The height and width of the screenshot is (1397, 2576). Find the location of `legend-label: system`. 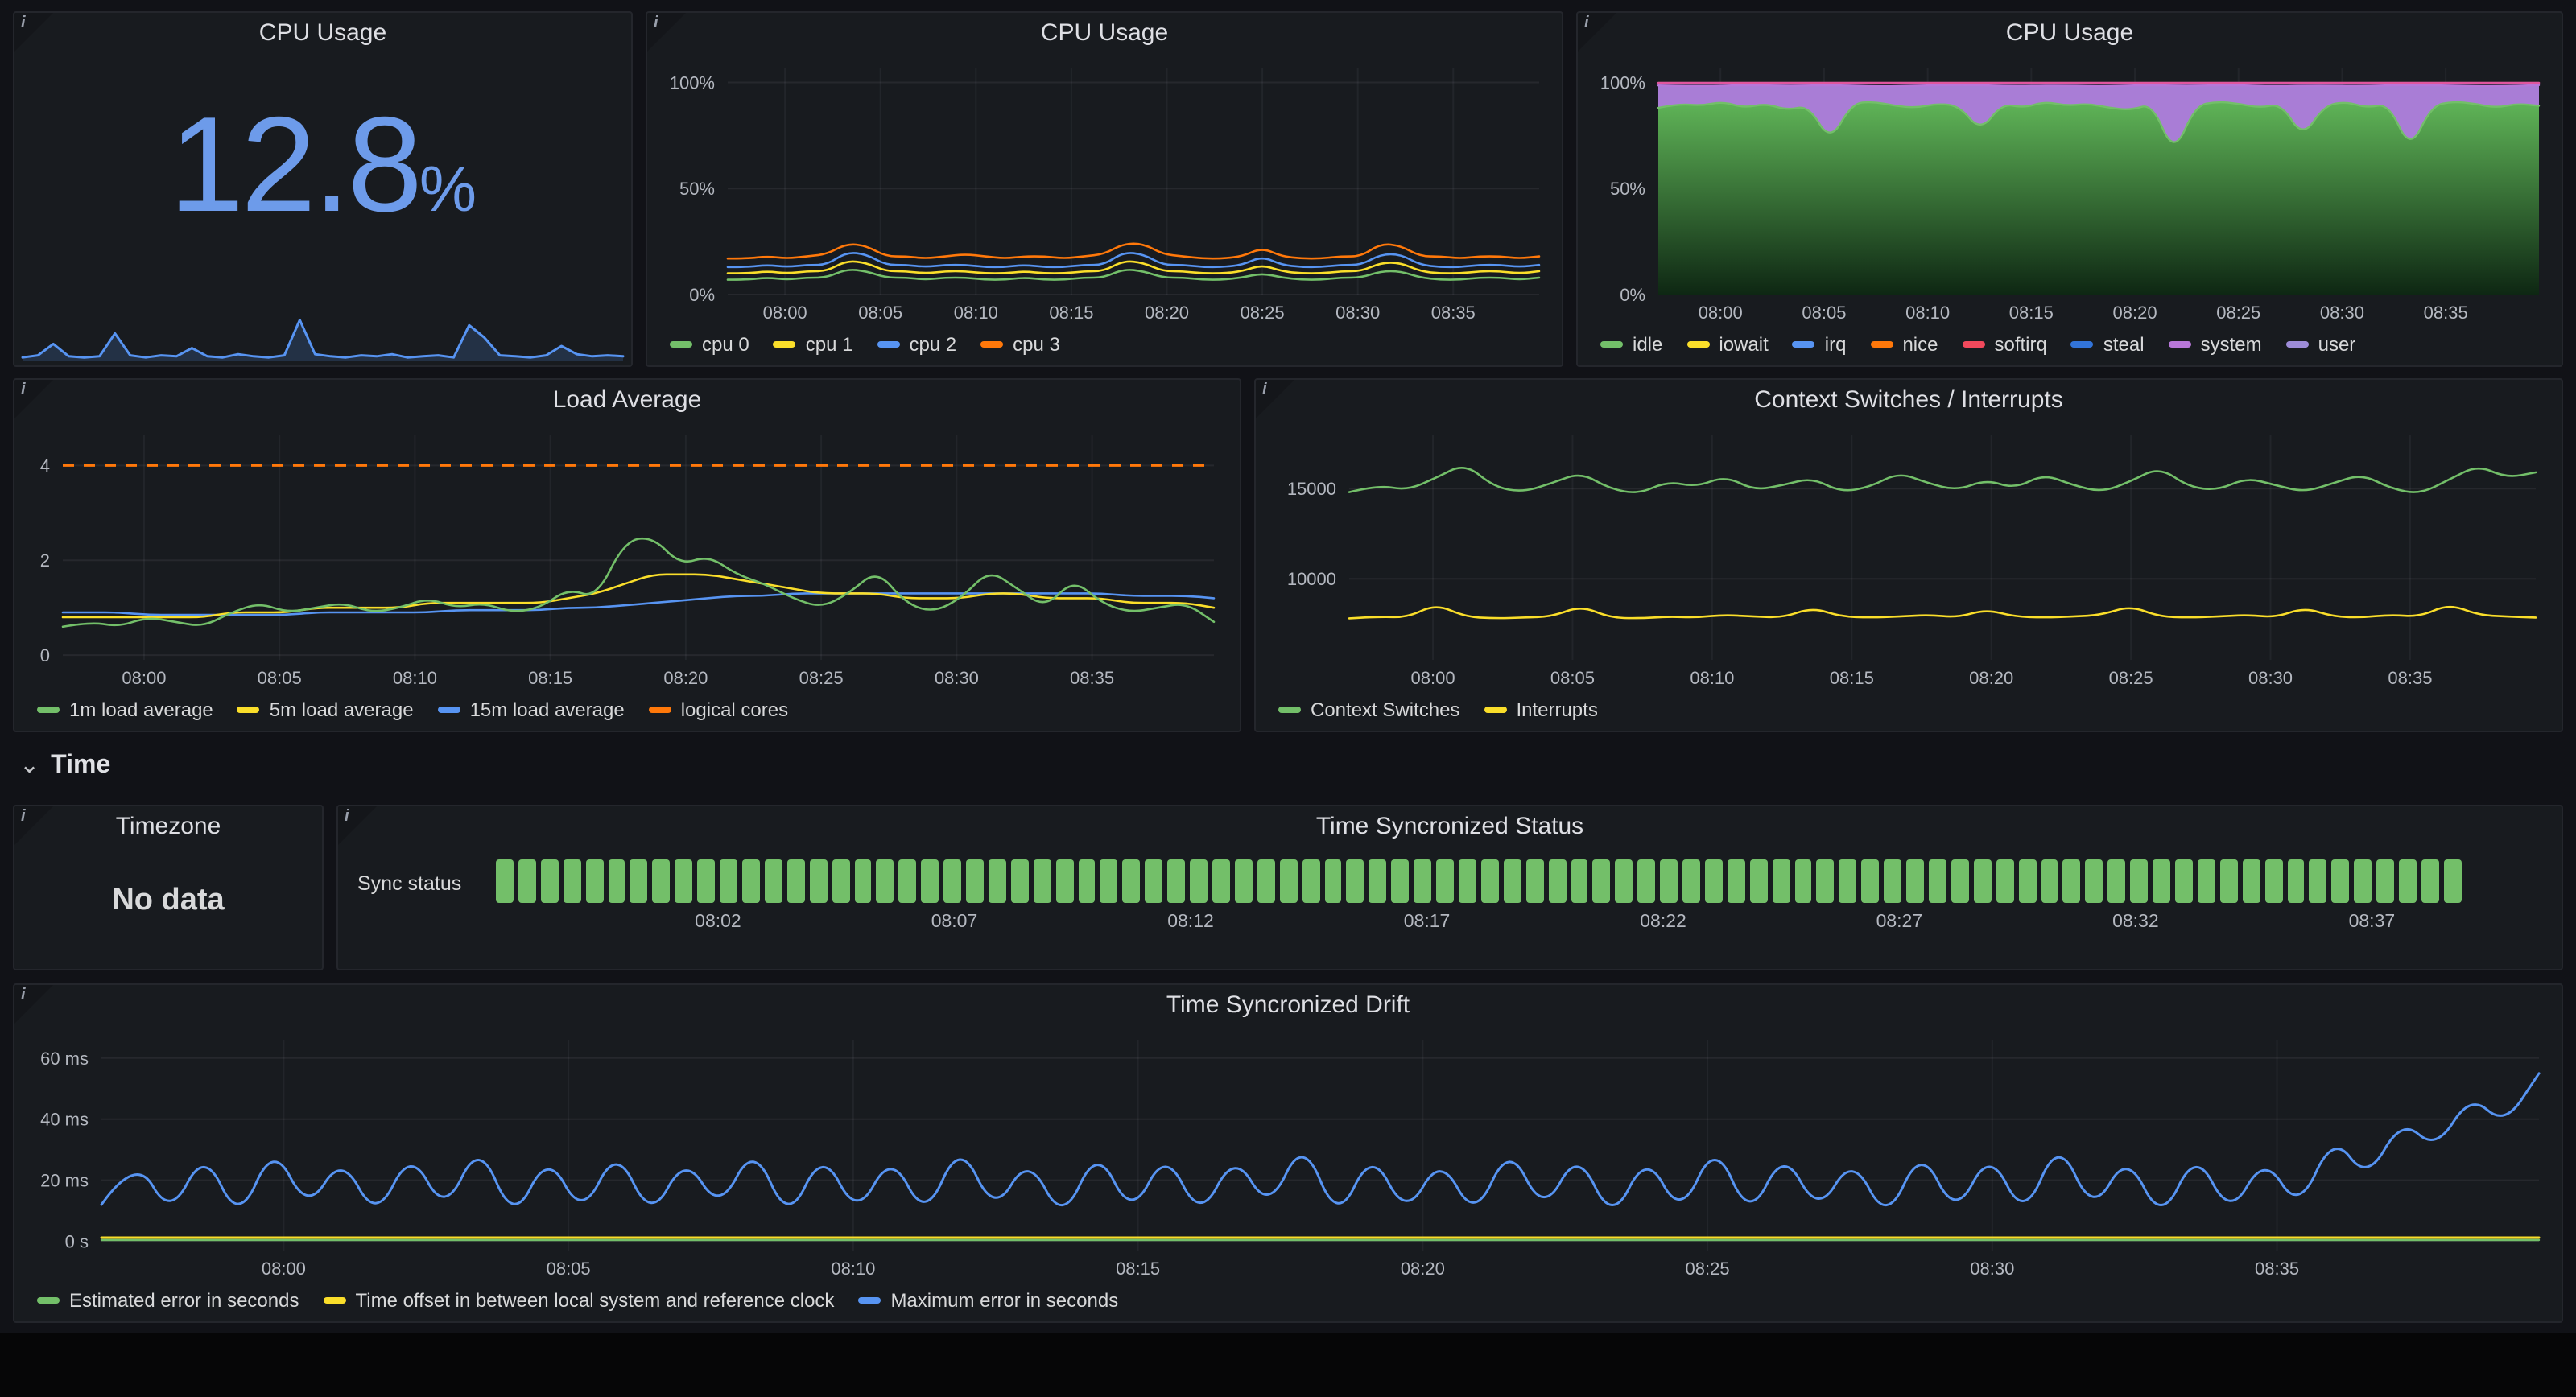

legend-label: system is located at coordinates (2231, 344).